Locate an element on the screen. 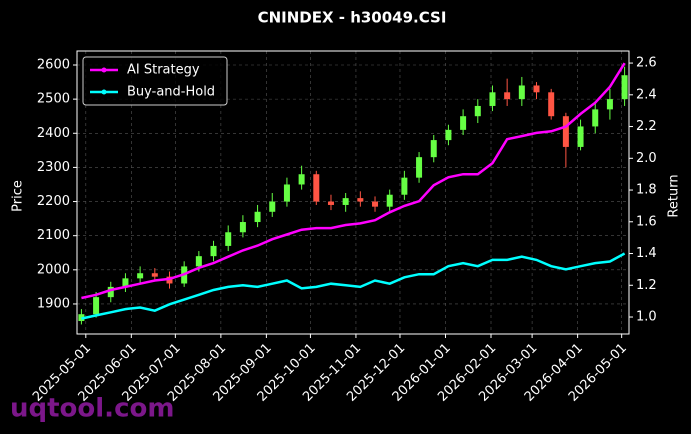  legend-box is located at coordinates (155, 81).